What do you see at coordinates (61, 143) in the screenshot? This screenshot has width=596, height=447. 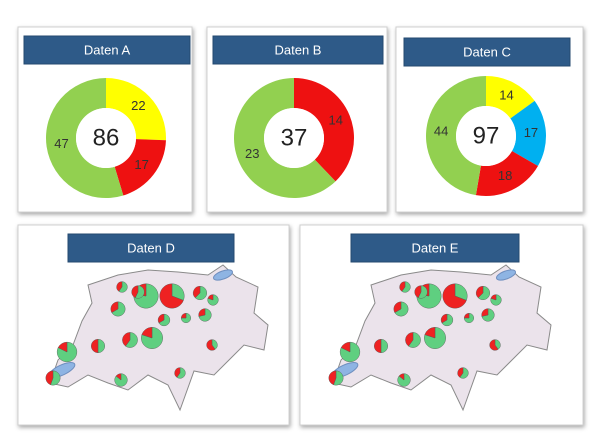 I see `data-label: 47` at bounding box center [61, 143].